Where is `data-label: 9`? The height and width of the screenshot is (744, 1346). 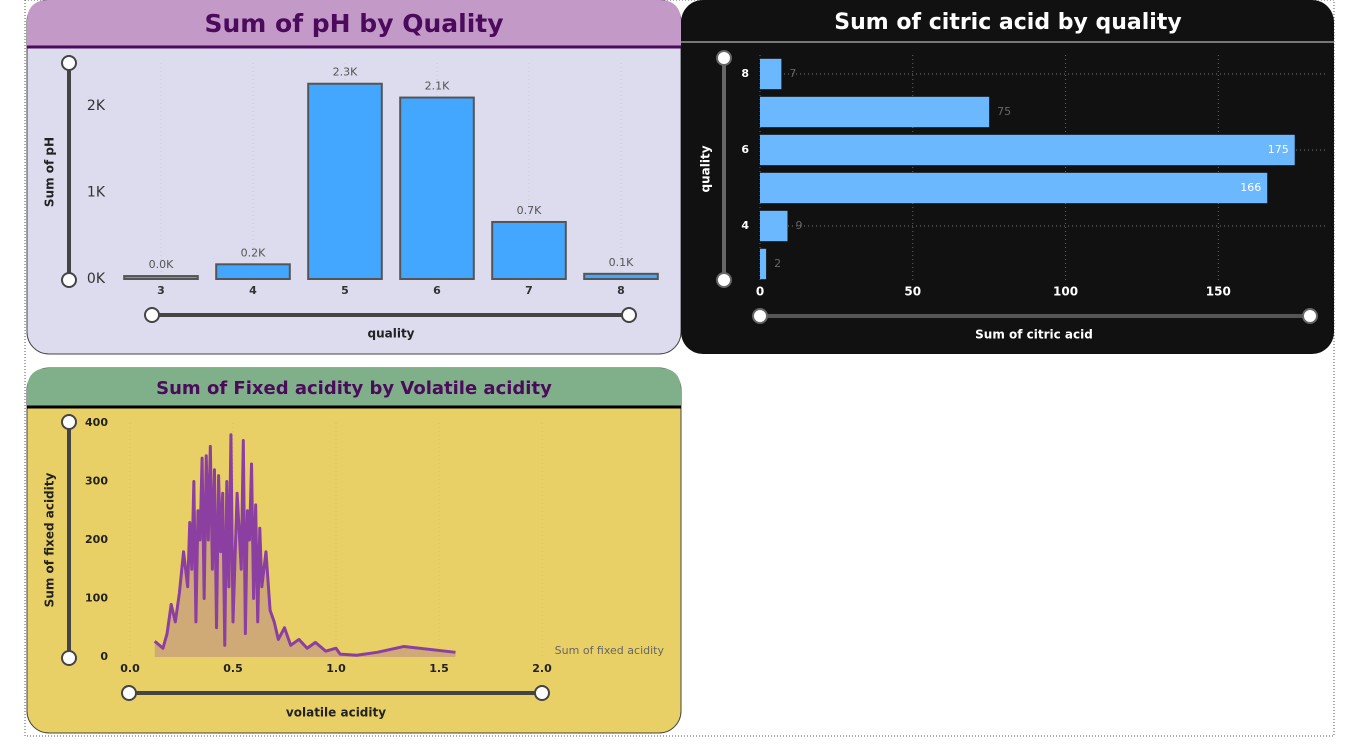
data-label: 9 is located at coordinates (799, 225).